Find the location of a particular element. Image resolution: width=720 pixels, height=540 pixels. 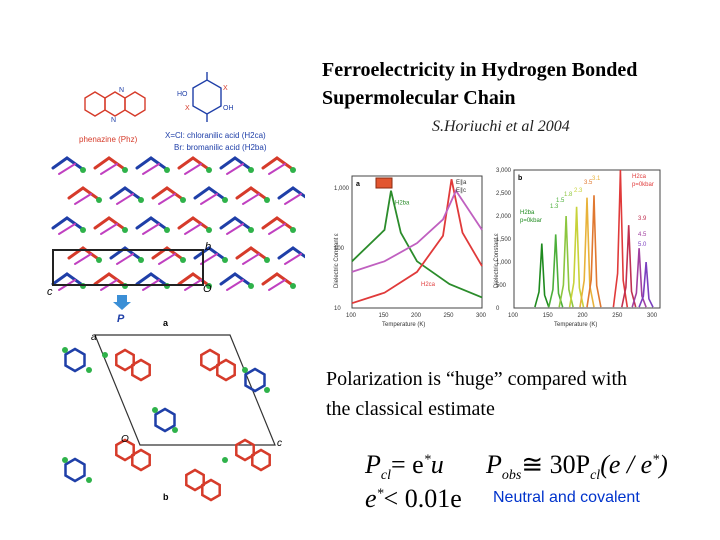

acid-cl-label: X=Cl: chloranilic acid (H2ca) is located at coordinates (215, 135).